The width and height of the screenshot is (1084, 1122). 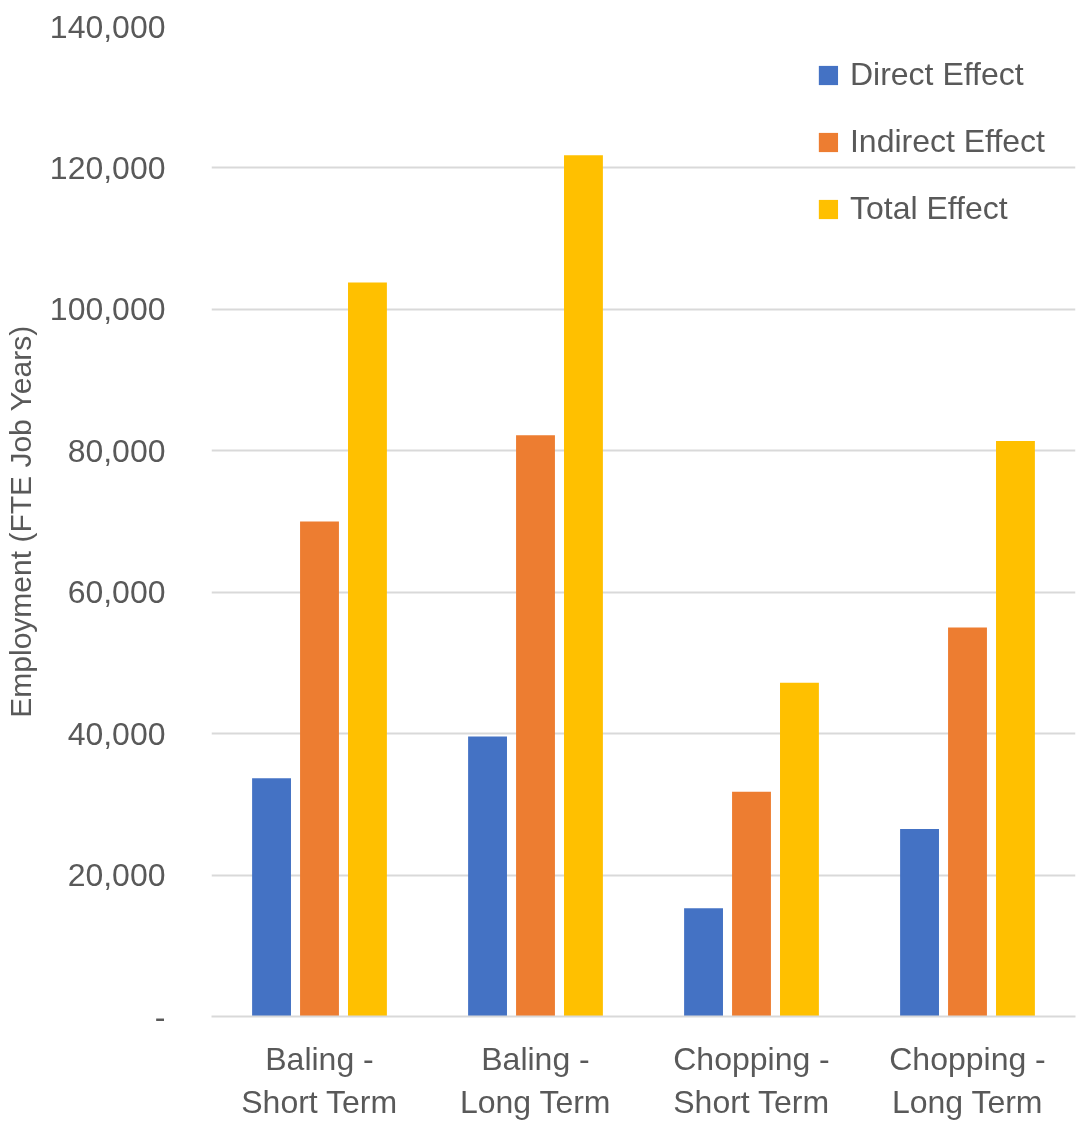 What do you see at coordinates (160, 1016) in the screenshot?
I see `y-tick-label: -` at bounding box center [160, 1016].